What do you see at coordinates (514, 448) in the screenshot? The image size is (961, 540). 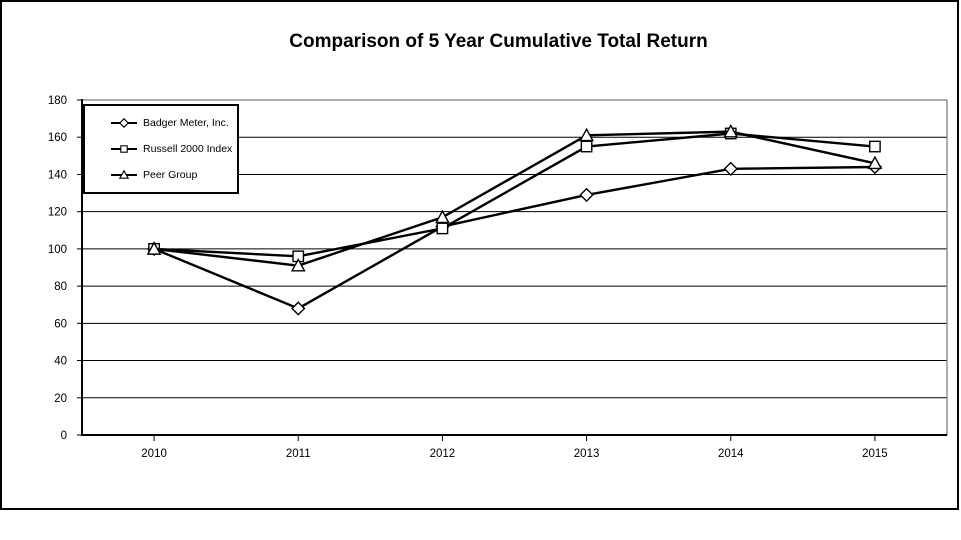 I see `x-axis-labels: 2010 2011 2012 2013 2014 2015` at bounding box center [514, 448].